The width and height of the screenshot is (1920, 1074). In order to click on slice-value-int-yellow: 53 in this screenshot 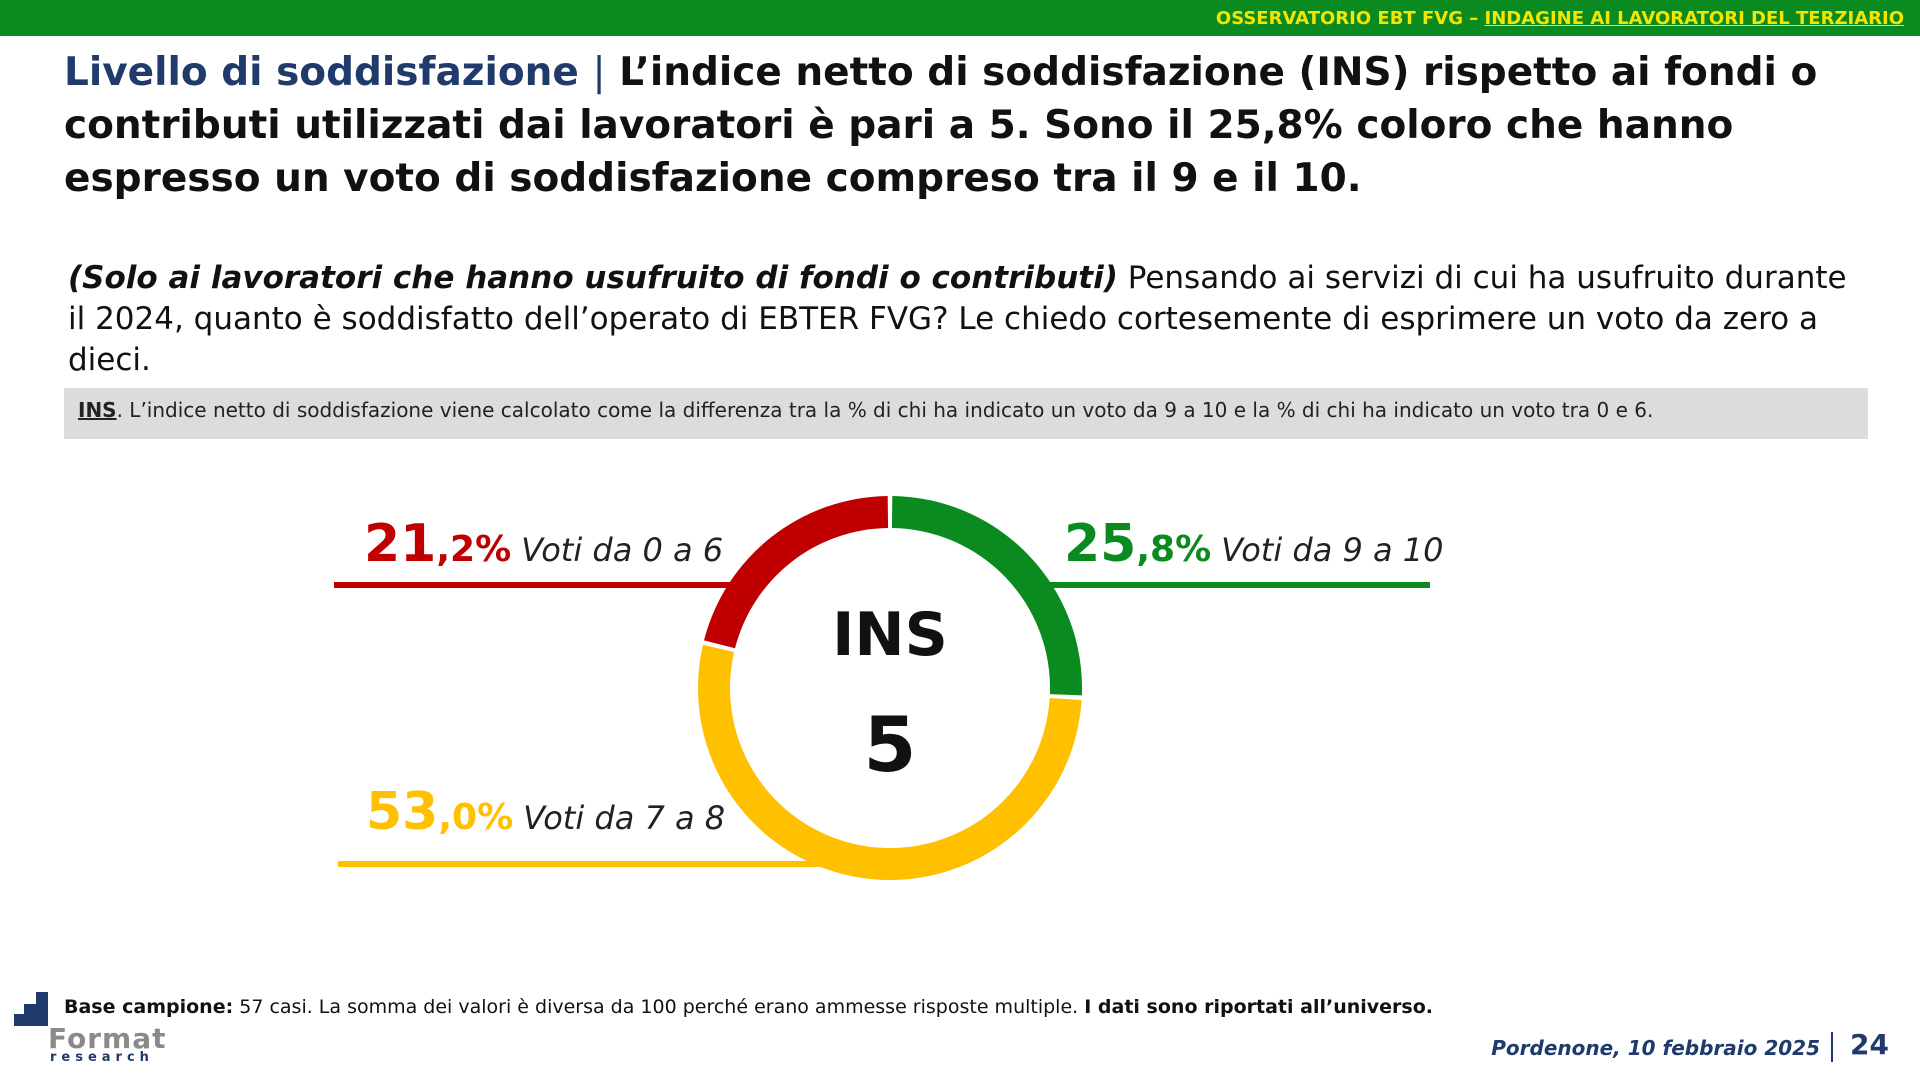, I will do `click(402, 812)`.